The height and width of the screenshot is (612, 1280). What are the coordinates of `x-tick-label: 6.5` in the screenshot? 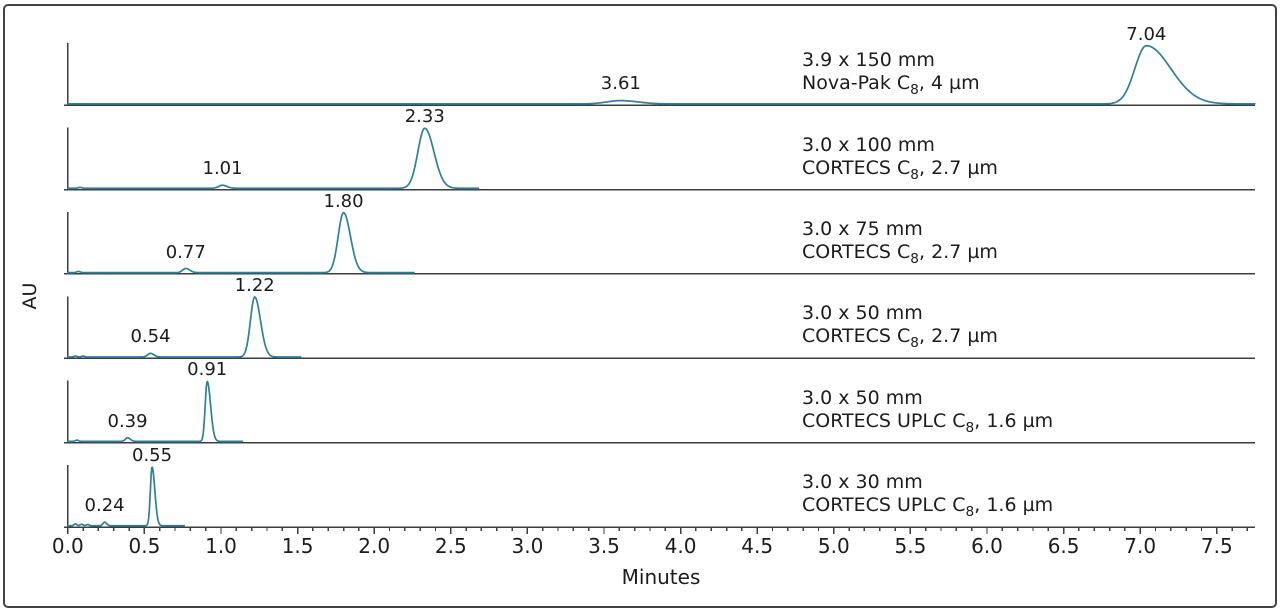 It's located at (1063, 546).